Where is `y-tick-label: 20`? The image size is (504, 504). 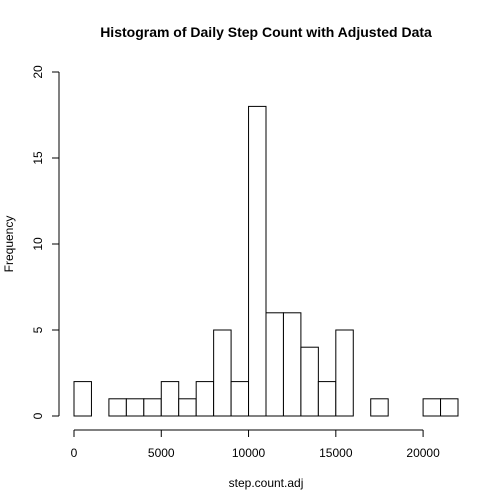
y-tick-label: 20 is located at coordinates (38, 72).